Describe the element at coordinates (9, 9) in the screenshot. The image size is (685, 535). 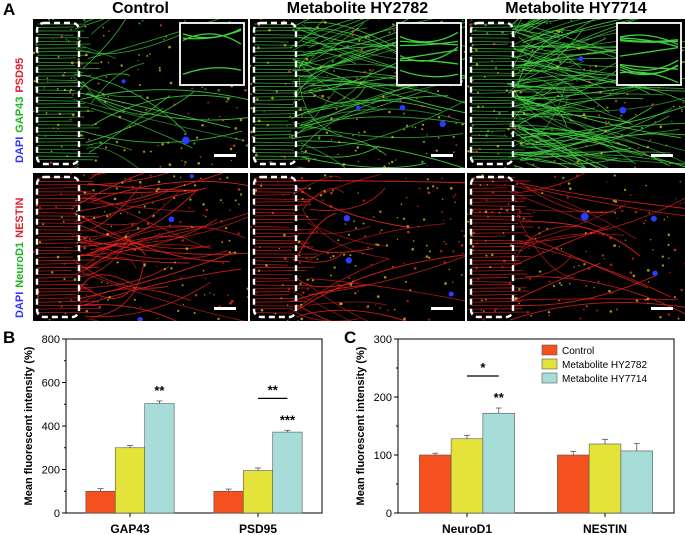
I see `panel-letter-a: A` at that location.